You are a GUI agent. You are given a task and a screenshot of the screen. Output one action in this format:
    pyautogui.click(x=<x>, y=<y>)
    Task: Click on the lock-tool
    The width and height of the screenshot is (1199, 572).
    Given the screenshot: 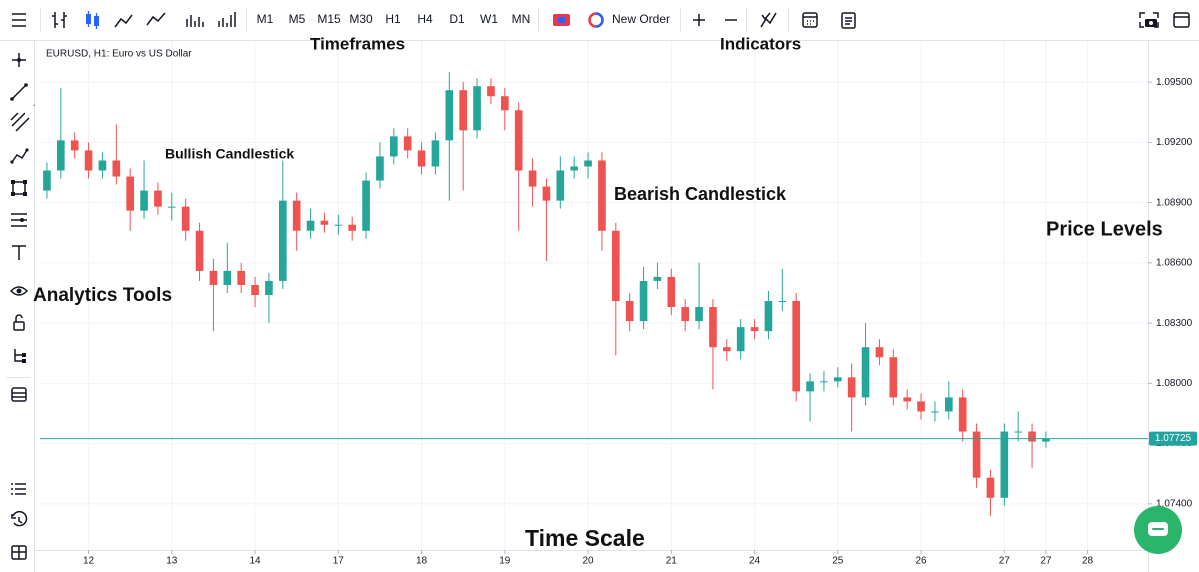 What is the action you would take?
    pyautogui.click(x=19, y=322)
    